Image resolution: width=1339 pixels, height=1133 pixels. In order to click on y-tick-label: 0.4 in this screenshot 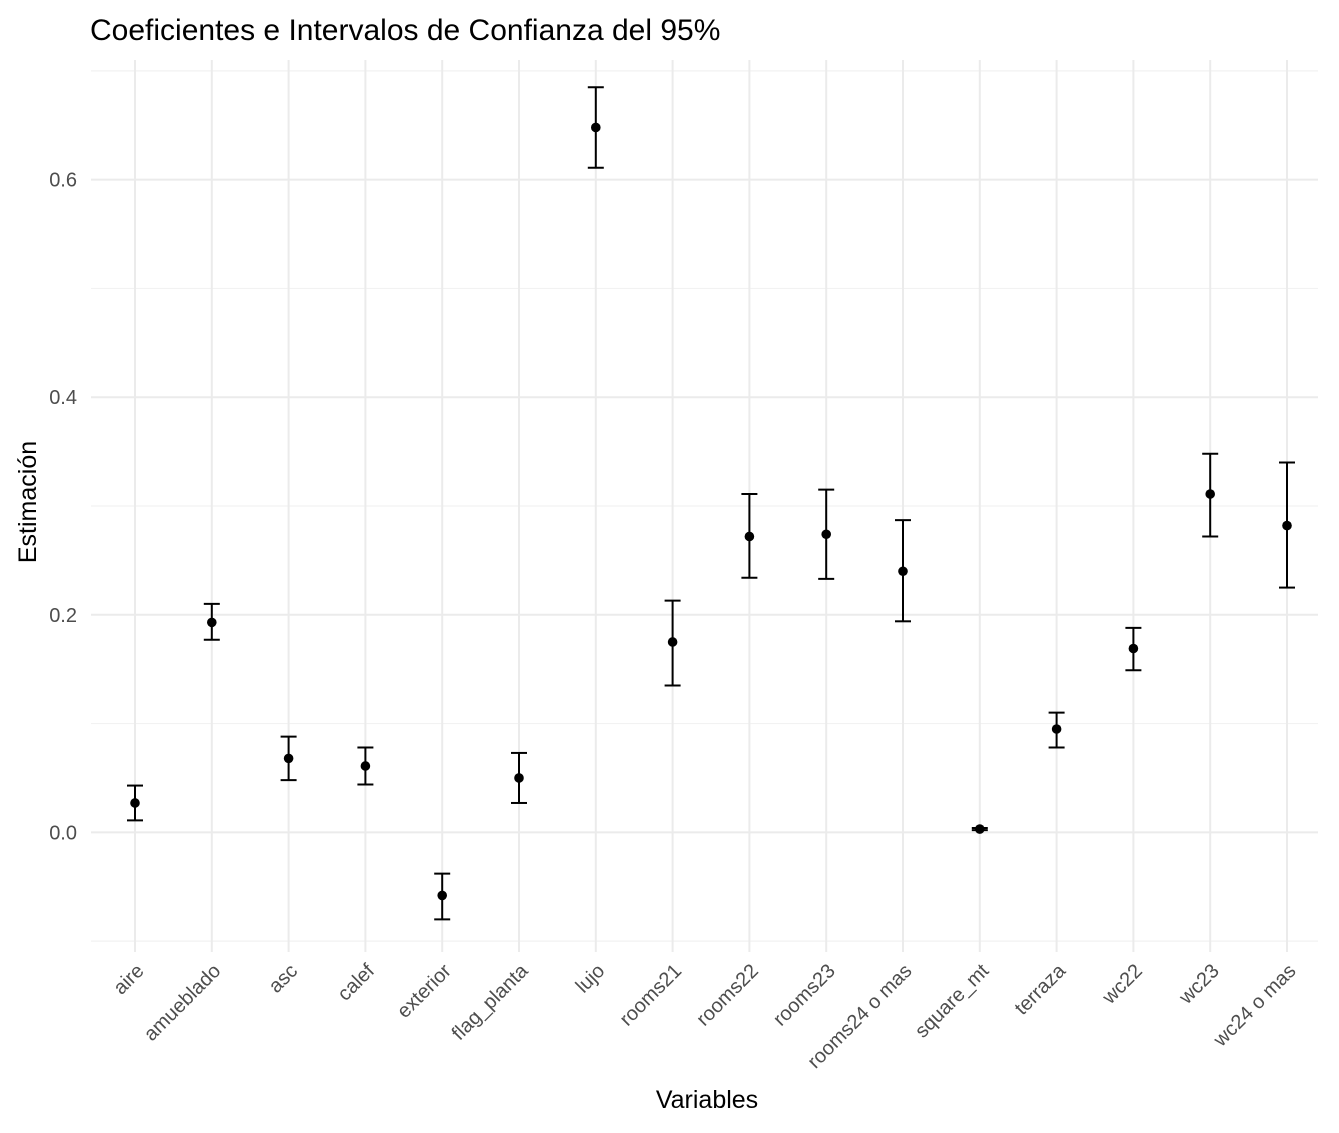, I will do `click(63, 398)`.